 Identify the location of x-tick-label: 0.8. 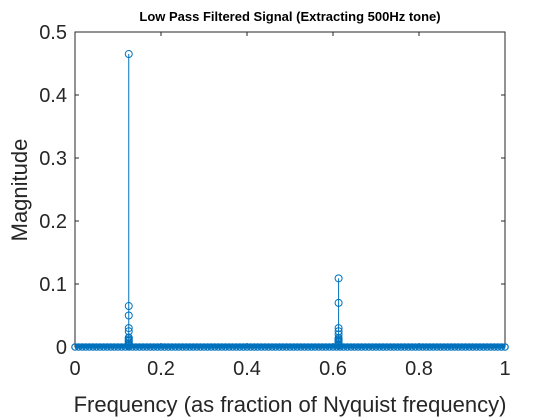
(419, 369).